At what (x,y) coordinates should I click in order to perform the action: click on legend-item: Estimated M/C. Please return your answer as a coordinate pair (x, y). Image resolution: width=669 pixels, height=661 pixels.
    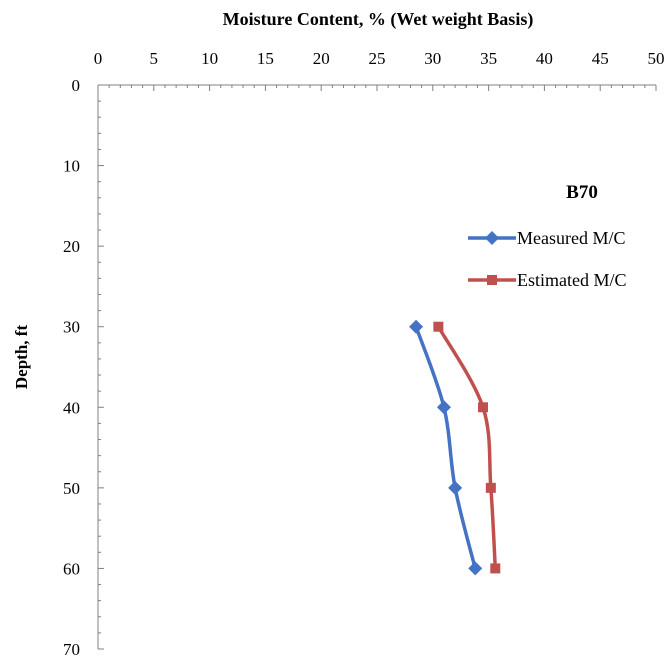
    Looking at the image, I should click on (547, 280).